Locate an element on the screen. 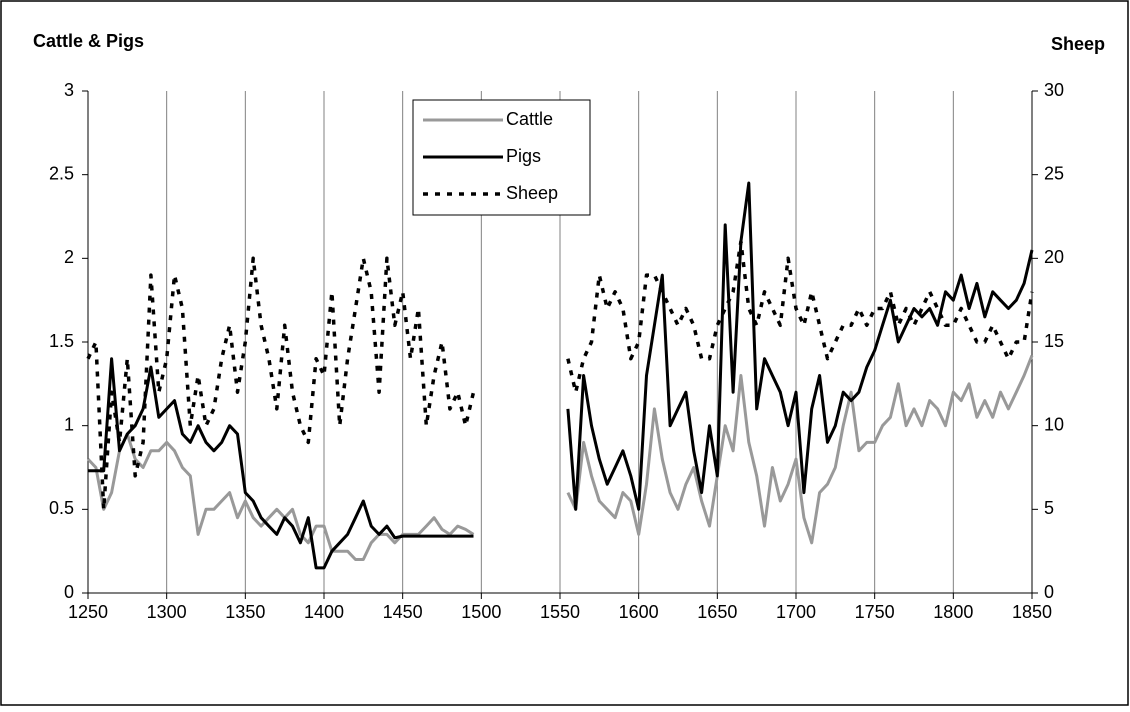  y2-axis-title: Sheep is located at coordinates (1078, 44).